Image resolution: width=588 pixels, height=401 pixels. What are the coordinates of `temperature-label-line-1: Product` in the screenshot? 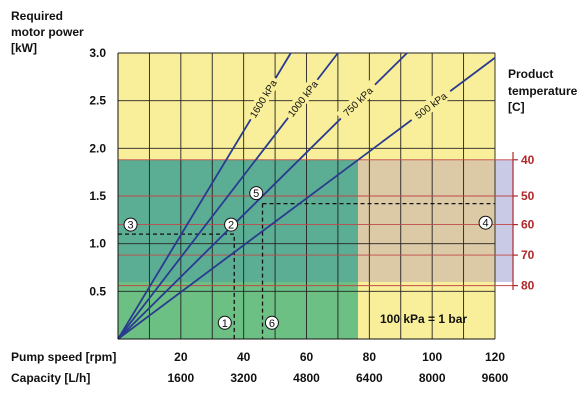 It's located at (530, 74).